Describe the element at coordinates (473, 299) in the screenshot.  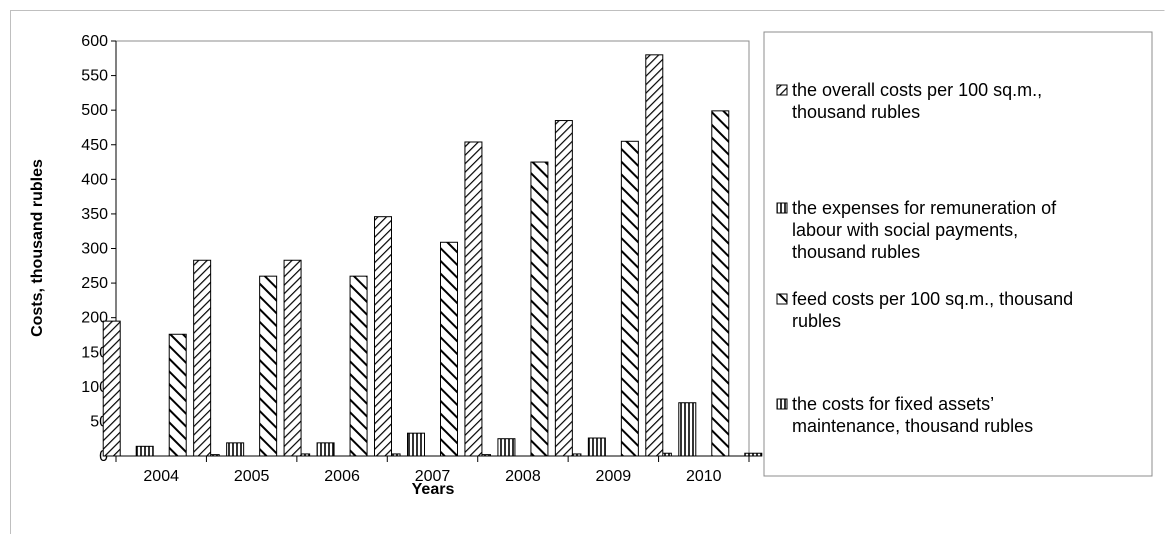
I see `bar-s1-2008` at that location.